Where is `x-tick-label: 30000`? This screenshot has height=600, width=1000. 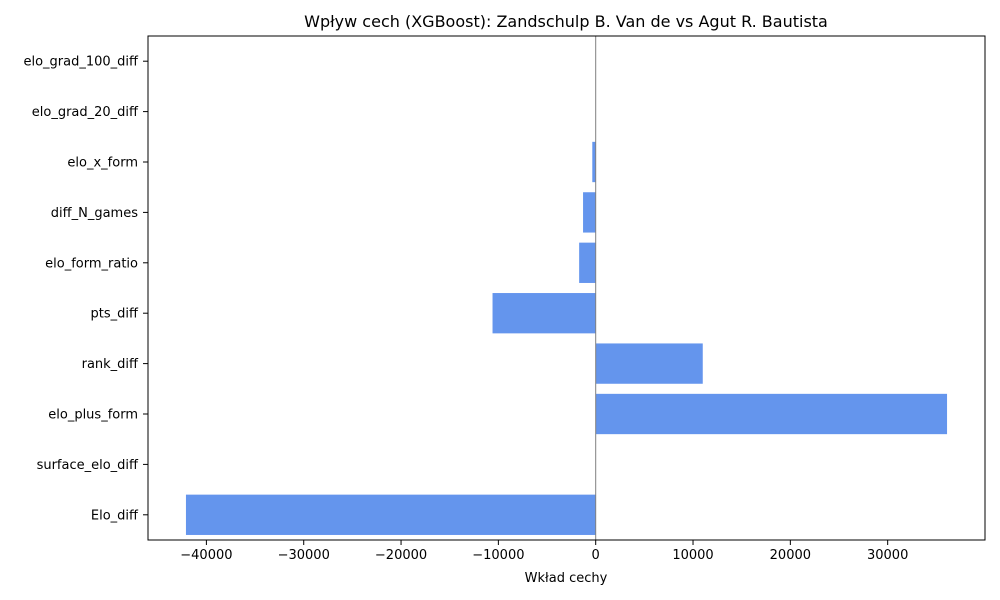 x-tick-label: 30000 is located at coordinates (887, 555).